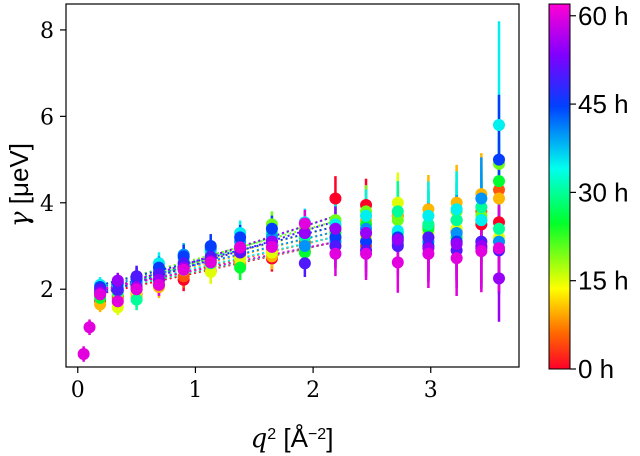 The image size is (640, 456). What do you see at coordinates (603, 16) in the screenshot?
I see `colorbar-tick-label: 60 h` at bounding box center [603, 16].